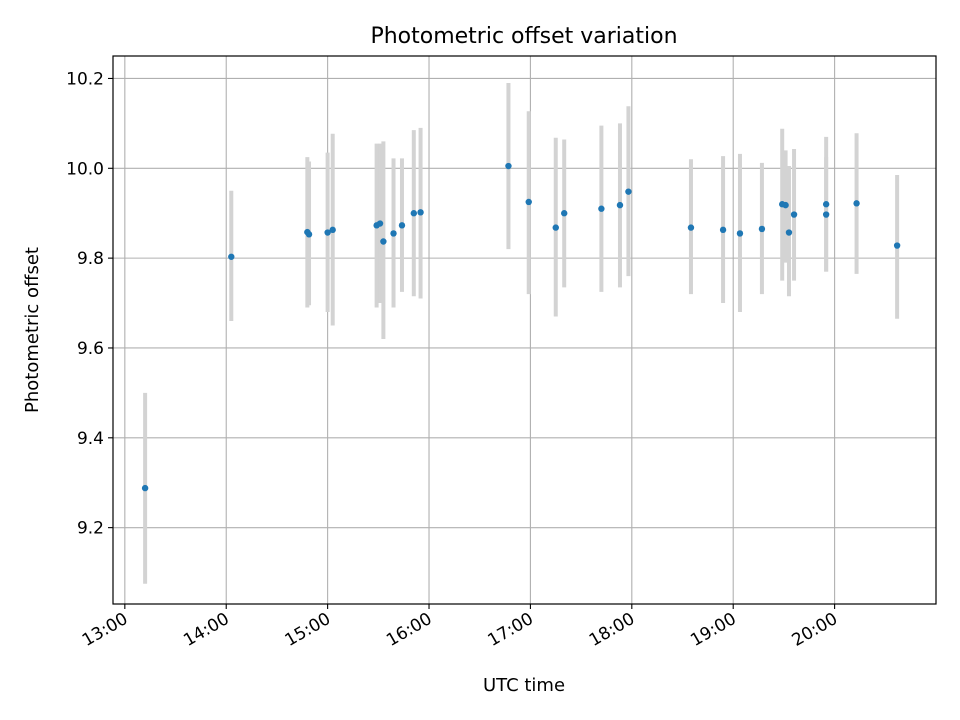 The height and width of the screenshot is (720, 960). I want to click on x-tick-label: 19:00, so click(713, 630).